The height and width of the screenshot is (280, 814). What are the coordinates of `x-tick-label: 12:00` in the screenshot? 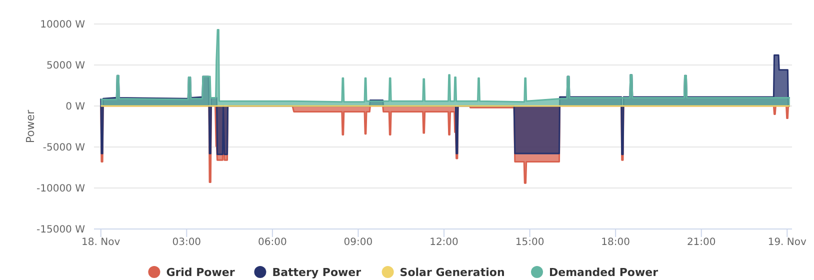 It's located at (444, 242).